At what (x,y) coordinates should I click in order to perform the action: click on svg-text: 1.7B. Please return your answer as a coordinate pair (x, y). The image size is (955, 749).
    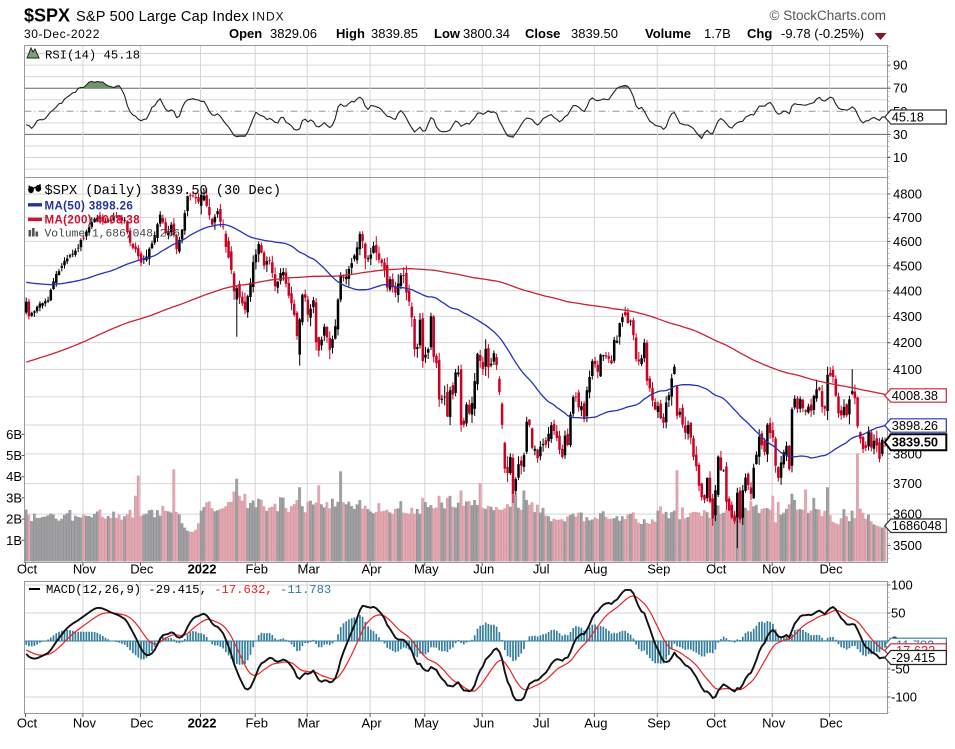
    Looking at the image, I should click on (717, 33).